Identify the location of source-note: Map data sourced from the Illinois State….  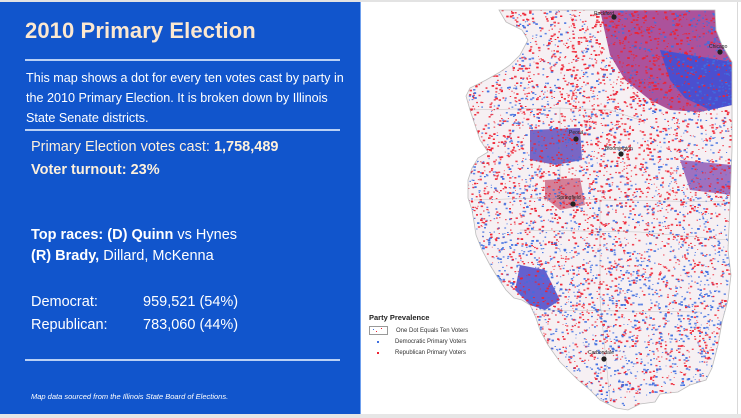
(130, 396).